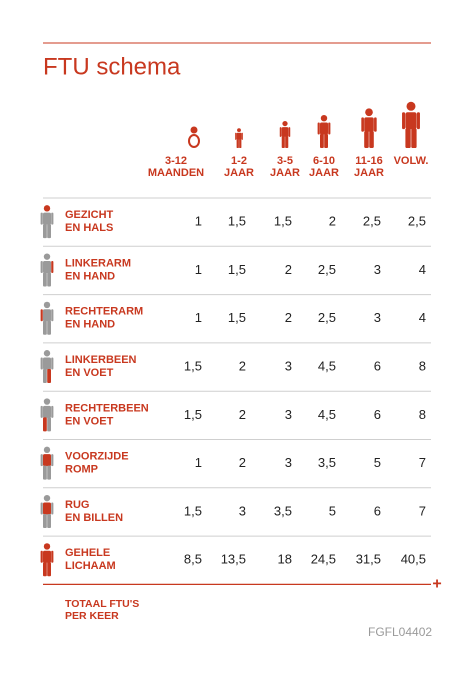  What do you see at coordinates (285, 559) in the screenshot?
I see `cell-value: 18` at bounding box center [285, 559].